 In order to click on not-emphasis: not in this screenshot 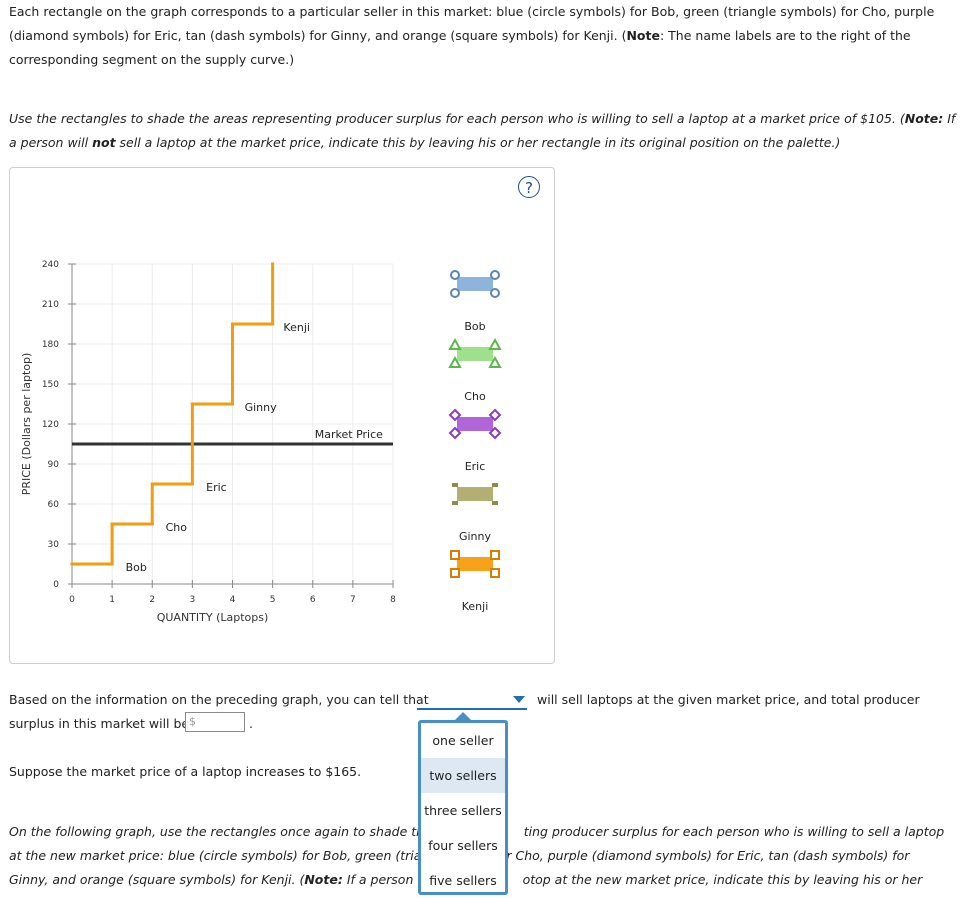, I will do `click(104, 142)`.